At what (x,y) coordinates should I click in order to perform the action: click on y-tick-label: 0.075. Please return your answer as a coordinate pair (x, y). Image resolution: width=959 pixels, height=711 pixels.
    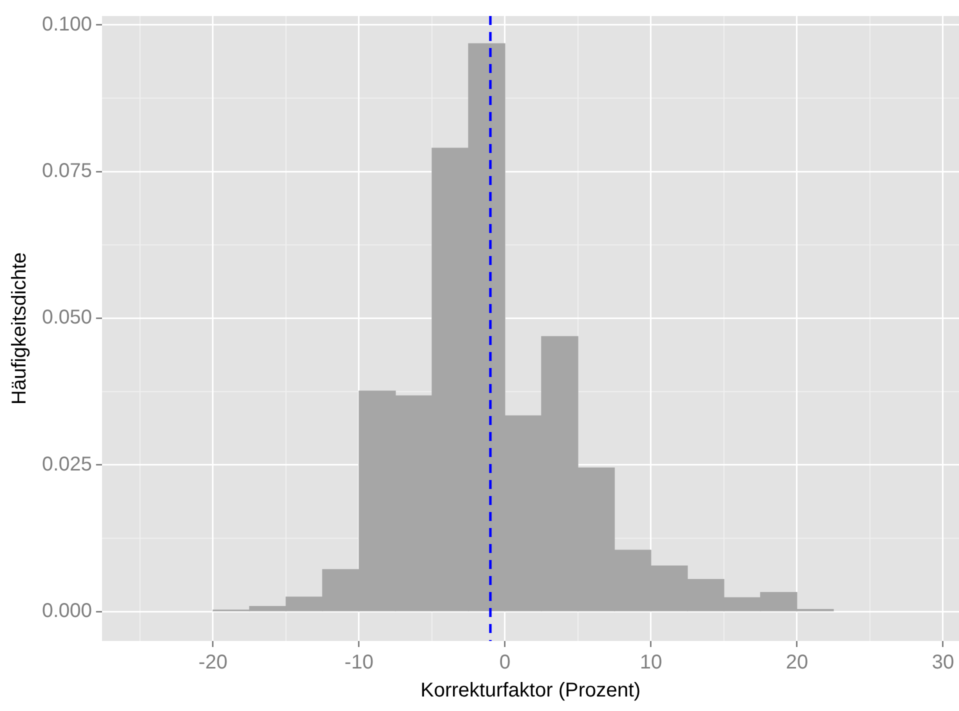
    Looking at the image, I should click on (67, 171).